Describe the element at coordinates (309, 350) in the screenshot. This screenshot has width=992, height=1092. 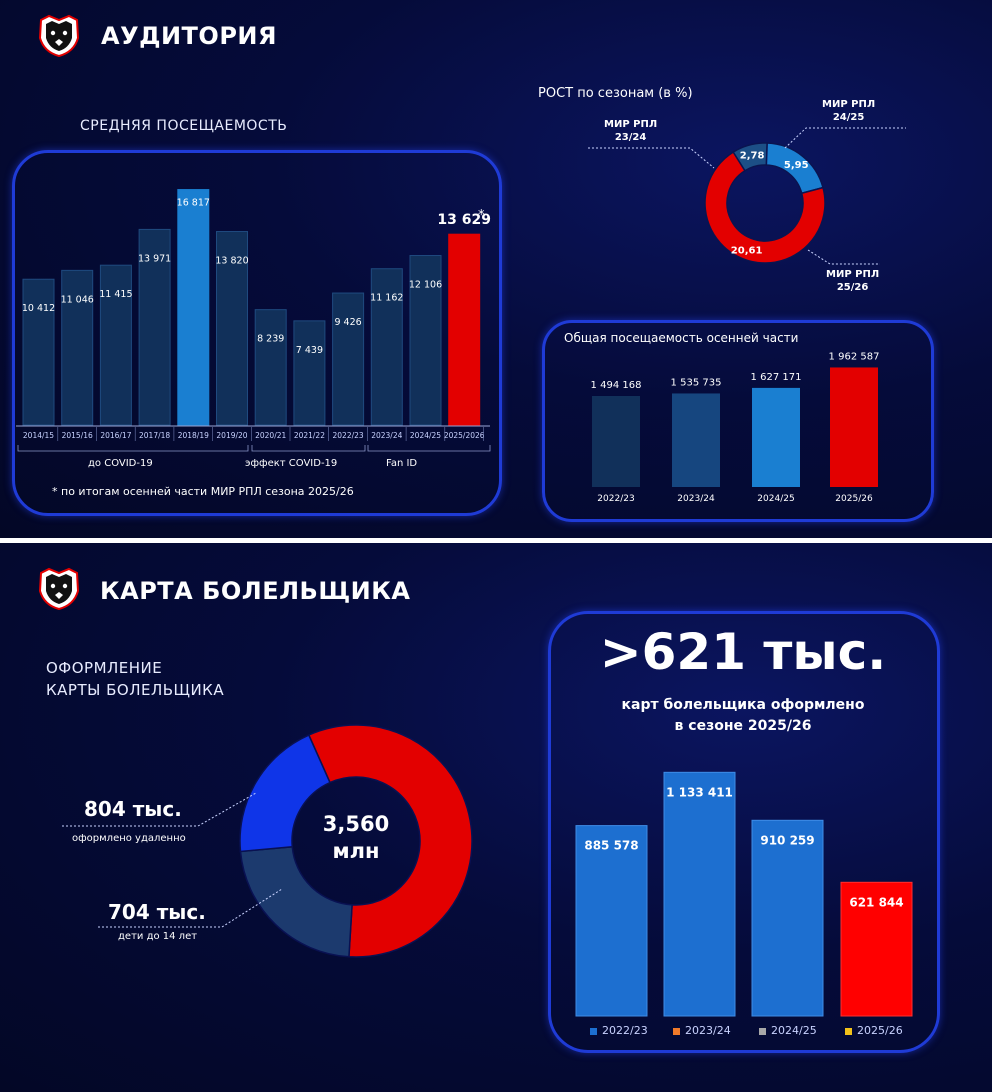
I see `attendance-value-label: 7 439` at that location.